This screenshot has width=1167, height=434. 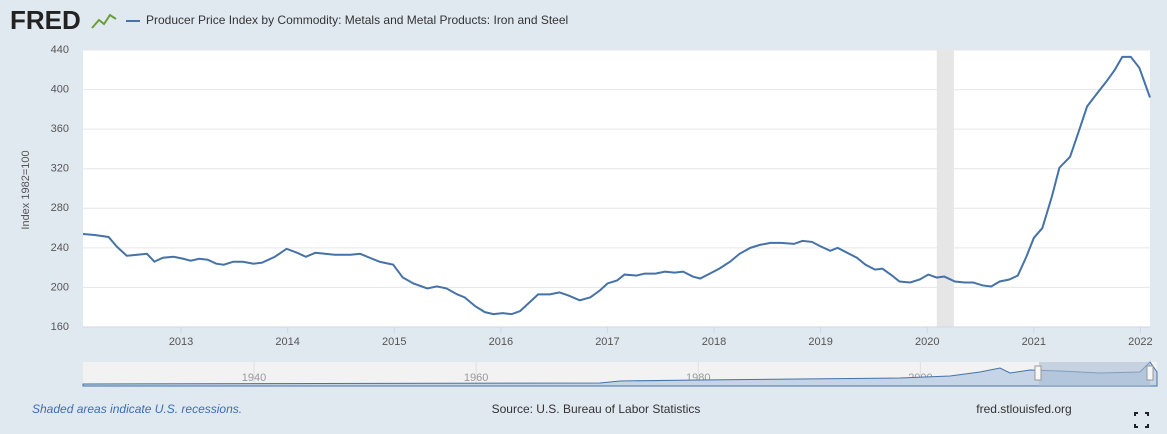 I want to click on x-tick-label: 2018, so click(x=714, y=342).